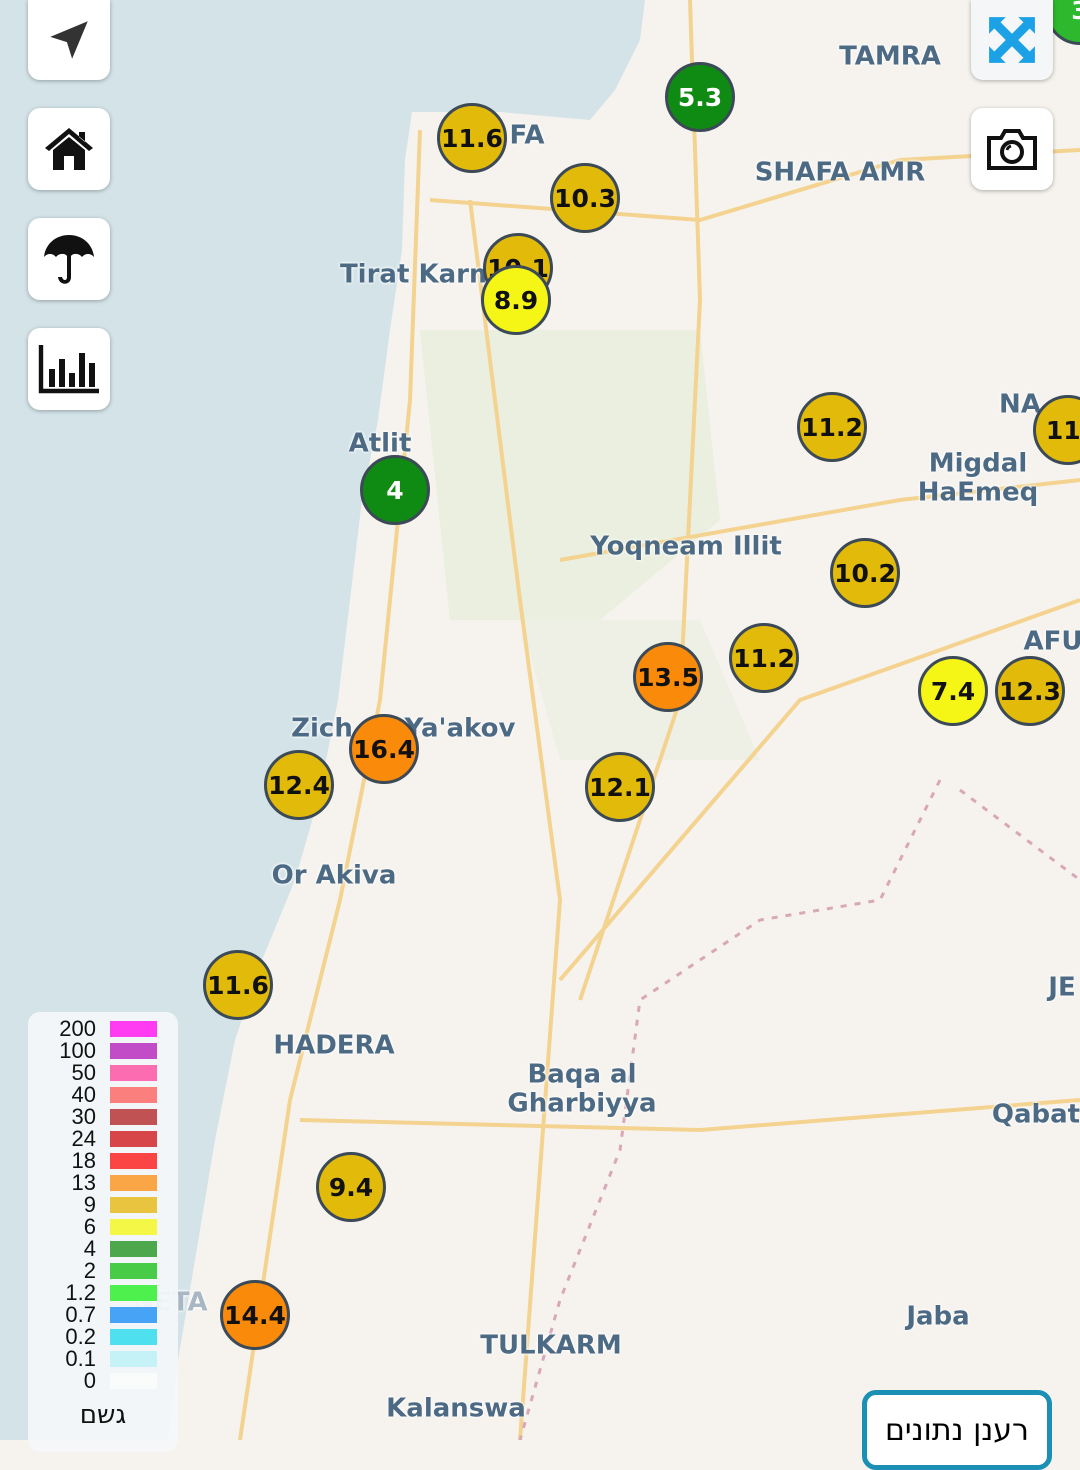  What do you see at coordinates (1030, 691) in the screenshot?
I see `rain-station-marker: 12.3` at bounding box center [1030, 691].